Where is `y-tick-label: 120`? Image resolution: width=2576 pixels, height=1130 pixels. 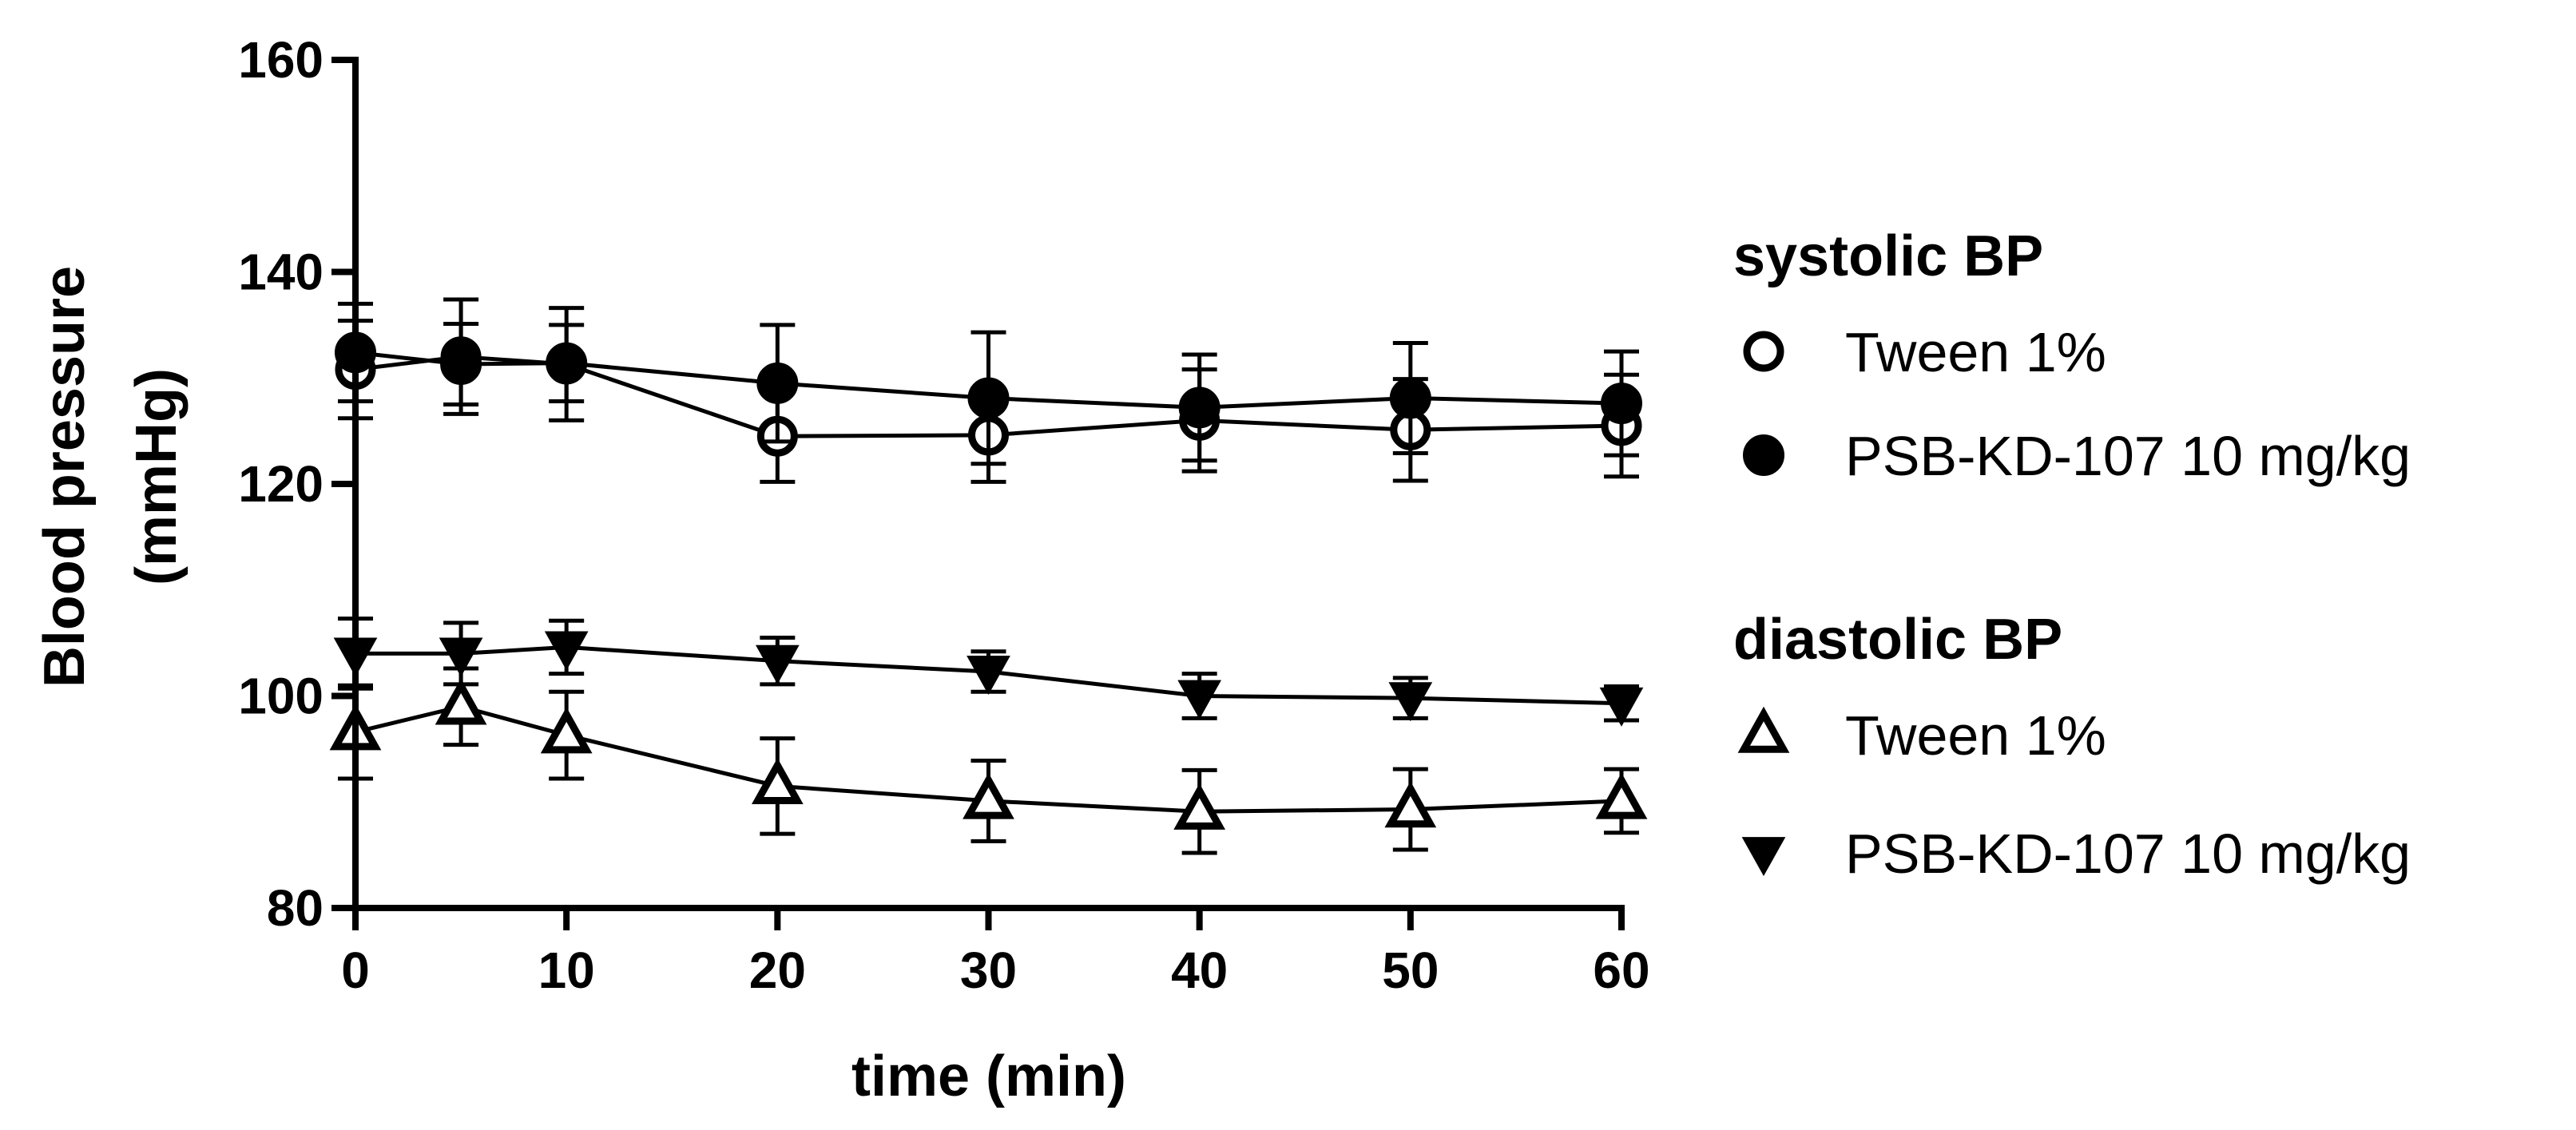 y-tick-label: 120 is located at coordinates (280, 484).